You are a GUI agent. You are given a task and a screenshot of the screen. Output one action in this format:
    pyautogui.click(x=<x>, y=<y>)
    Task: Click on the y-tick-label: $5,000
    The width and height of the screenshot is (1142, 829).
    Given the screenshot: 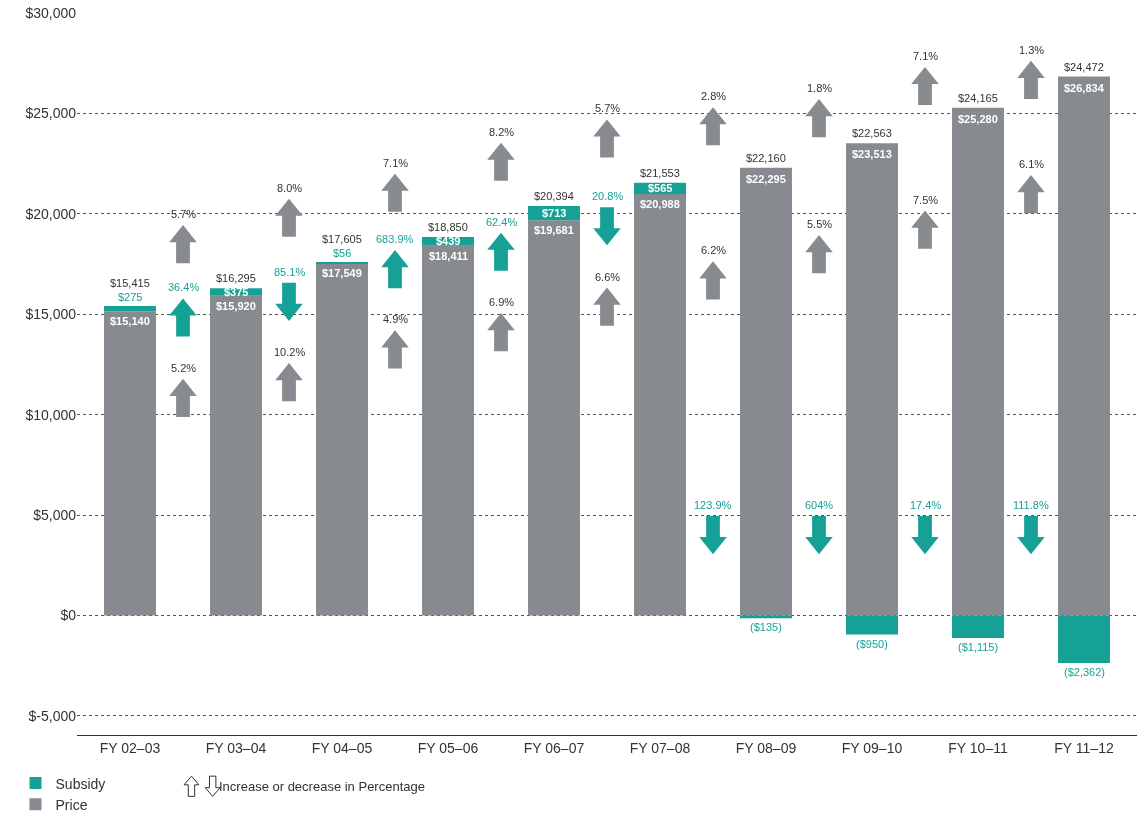 What is the action you would take?
    pyautogui.click(x=55, y=514)
    